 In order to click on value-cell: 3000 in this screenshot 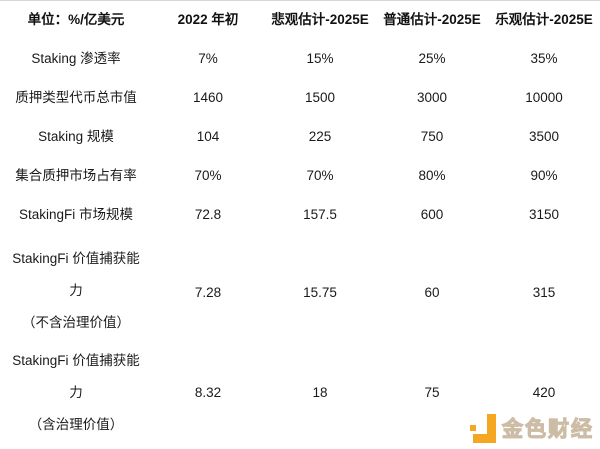, I will do `click(432, 98)`.